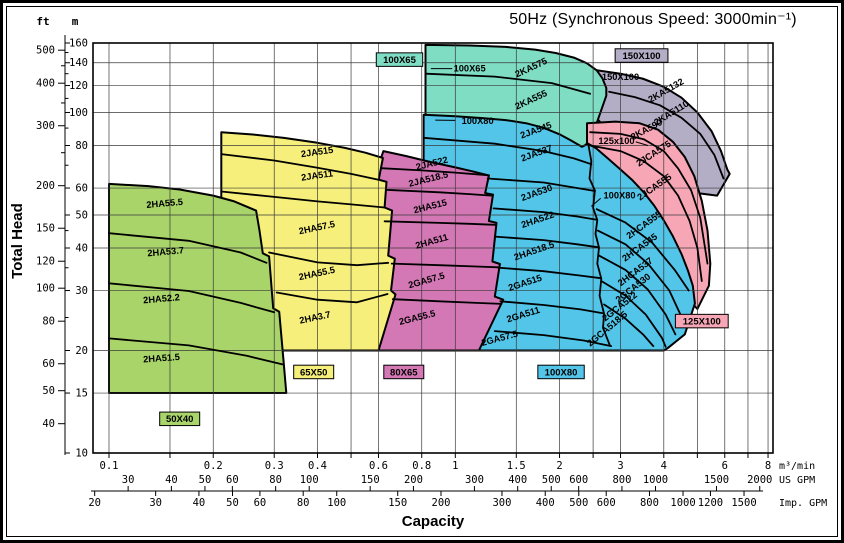  Describe the element at coordinates (397, 503) in the screenshot. I see `x-label-impgpm: 150` at that location.